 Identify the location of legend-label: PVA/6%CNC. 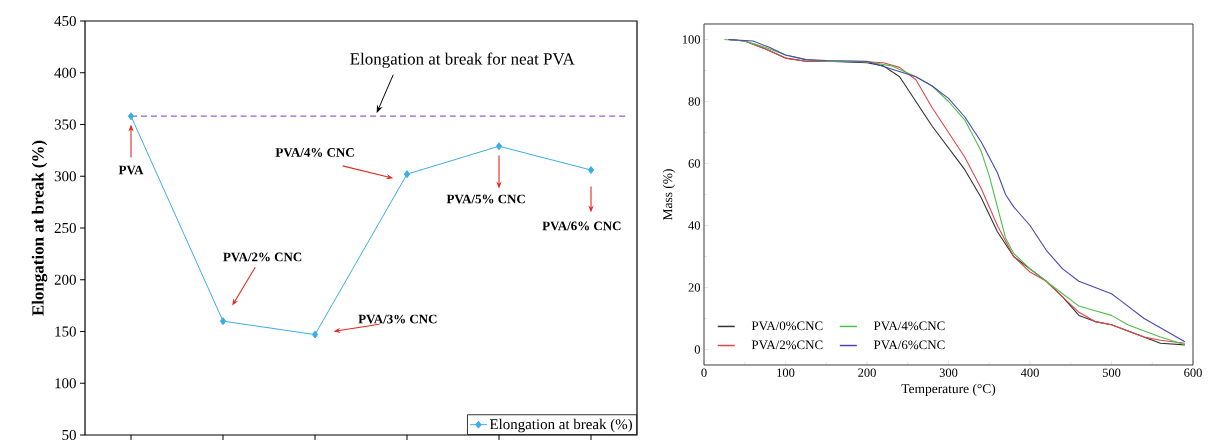
(909, 345).